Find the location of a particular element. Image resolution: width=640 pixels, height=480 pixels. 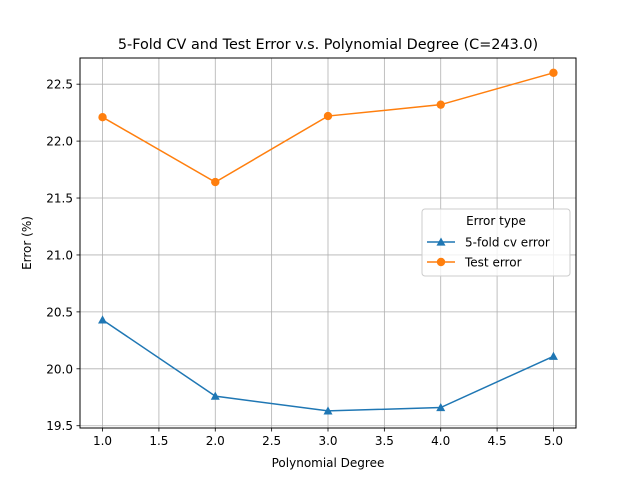

x-tick-label: 5.0 is located at coordinates (553, 441).